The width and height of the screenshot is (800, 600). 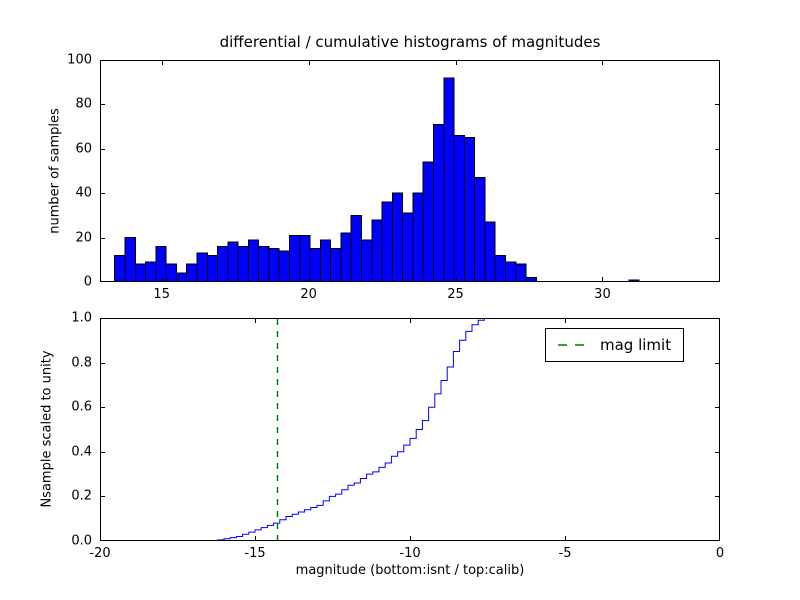 What do you see at coordinates (47, 429) in the screenshot?
I see `bottom-y-axis-label: Nsample scaled to unity` at bounding box center [47, 429].